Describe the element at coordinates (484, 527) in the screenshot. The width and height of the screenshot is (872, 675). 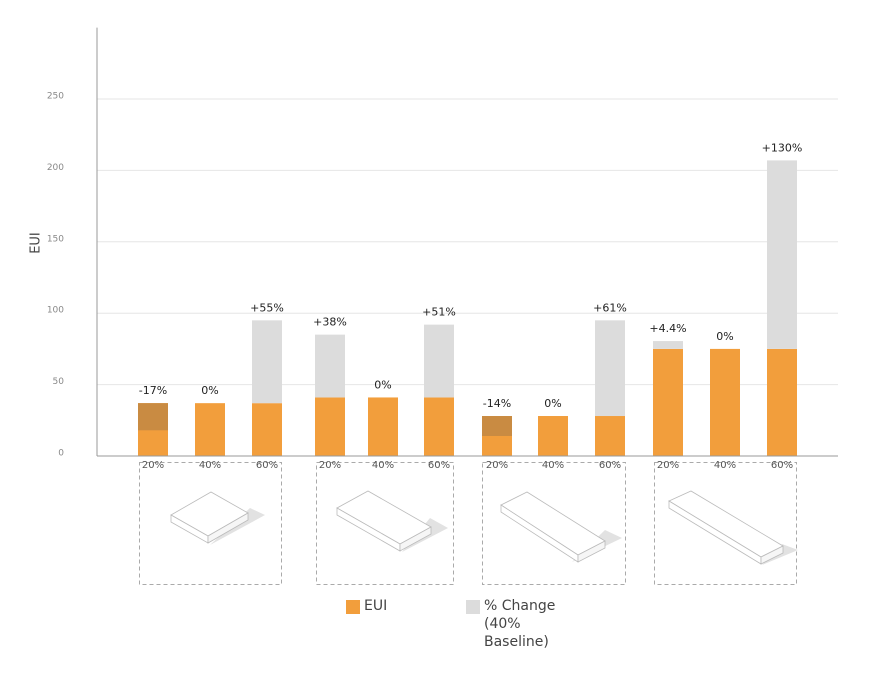
I see `building-icons` at that location.